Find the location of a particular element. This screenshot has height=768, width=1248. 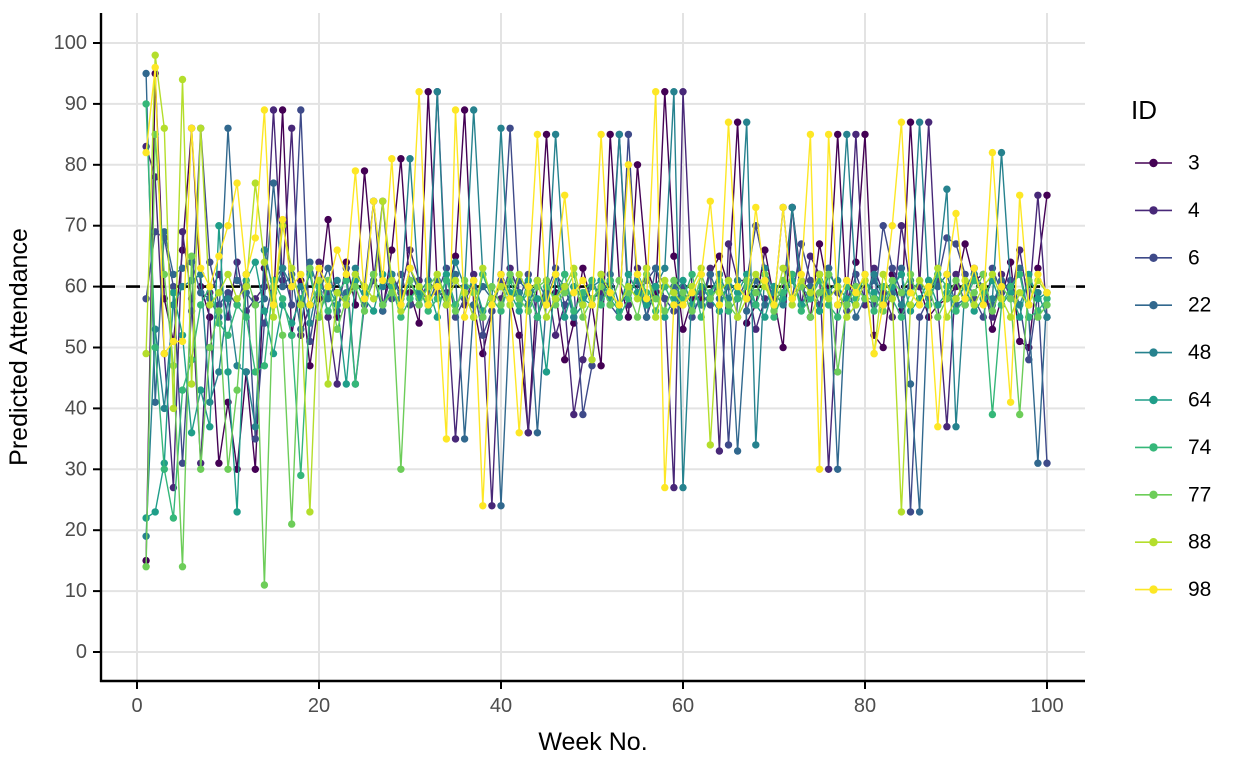

legend-label: 22 is located at coordinates (1199, 305).